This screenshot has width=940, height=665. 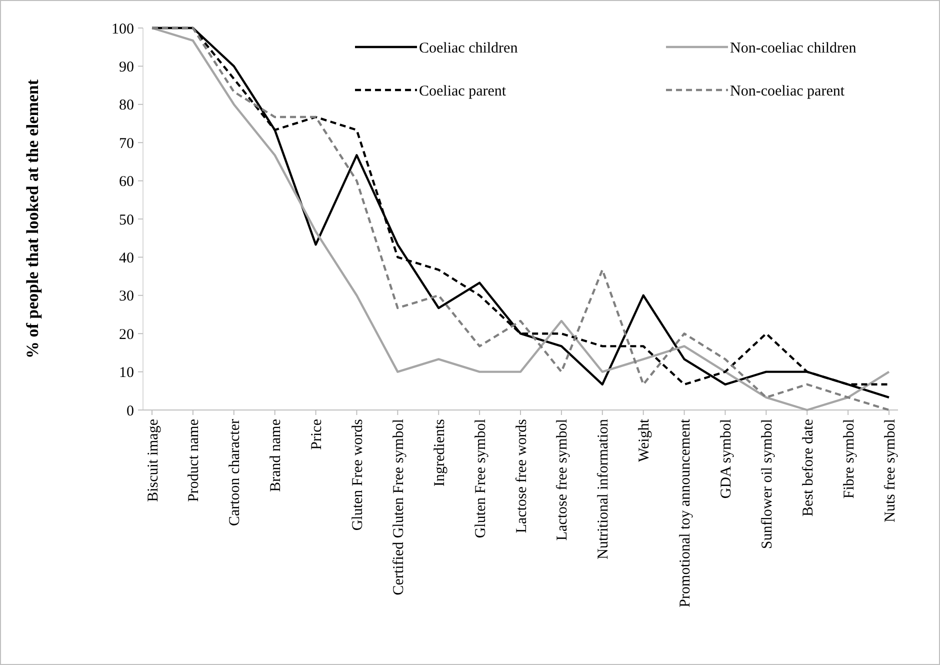 I want to click on legend-label: Non-coeliac parent, so click(x=788, y=91).